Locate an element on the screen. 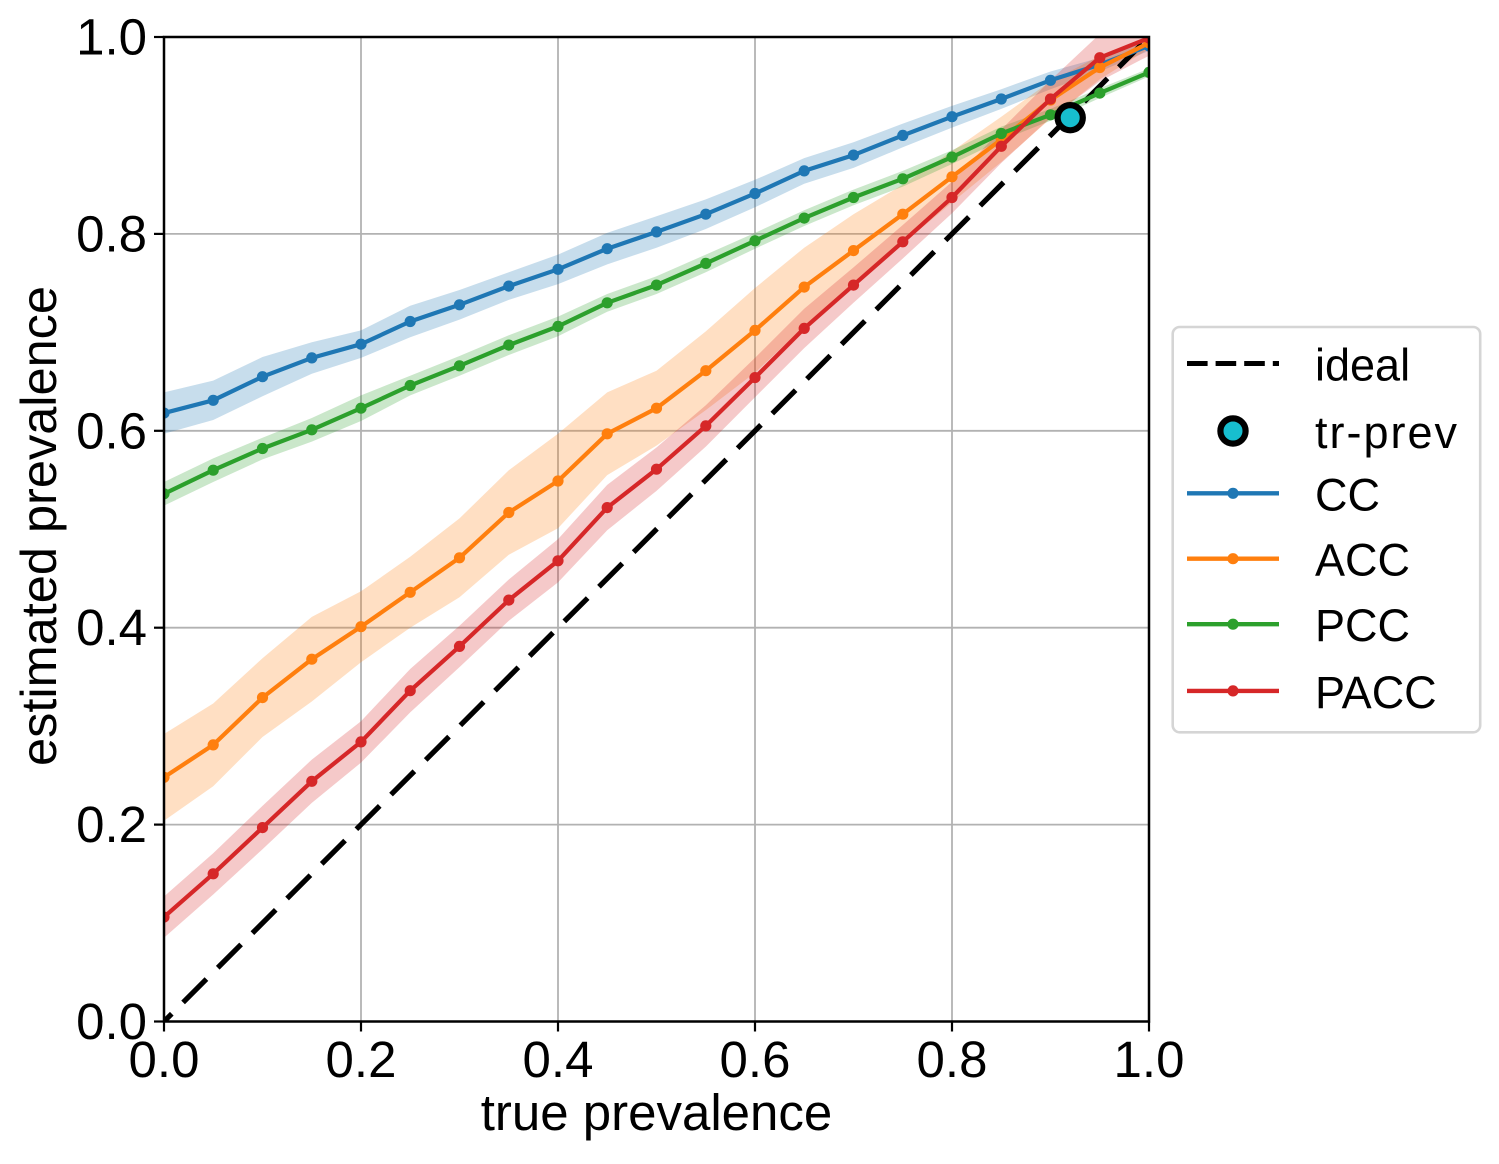  svg-text: estimated prevalence is located at coordinates (38, 526).